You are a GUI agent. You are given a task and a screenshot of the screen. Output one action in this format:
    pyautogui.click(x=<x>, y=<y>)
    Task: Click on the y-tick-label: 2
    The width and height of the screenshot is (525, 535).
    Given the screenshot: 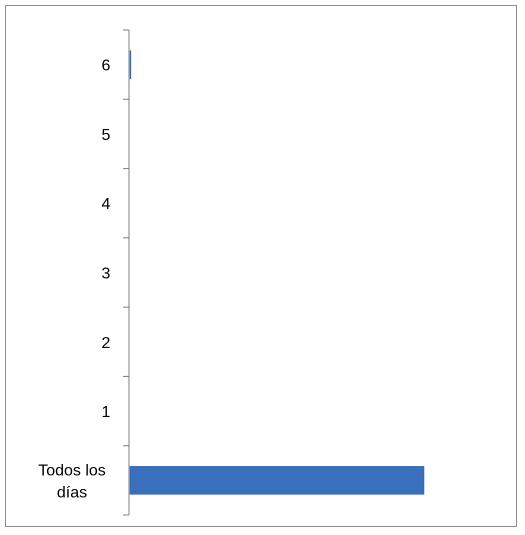 What is the action you would take?
    pyautogui.click(x=106, y=343)
    